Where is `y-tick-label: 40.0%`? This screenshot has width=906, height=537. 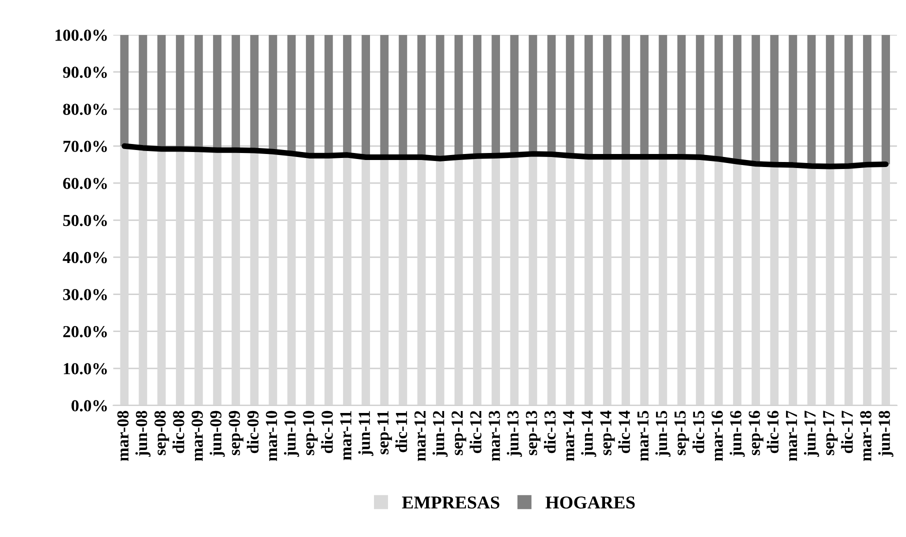
y-tick-label: 40.0% is located at coordinates (84, 258).